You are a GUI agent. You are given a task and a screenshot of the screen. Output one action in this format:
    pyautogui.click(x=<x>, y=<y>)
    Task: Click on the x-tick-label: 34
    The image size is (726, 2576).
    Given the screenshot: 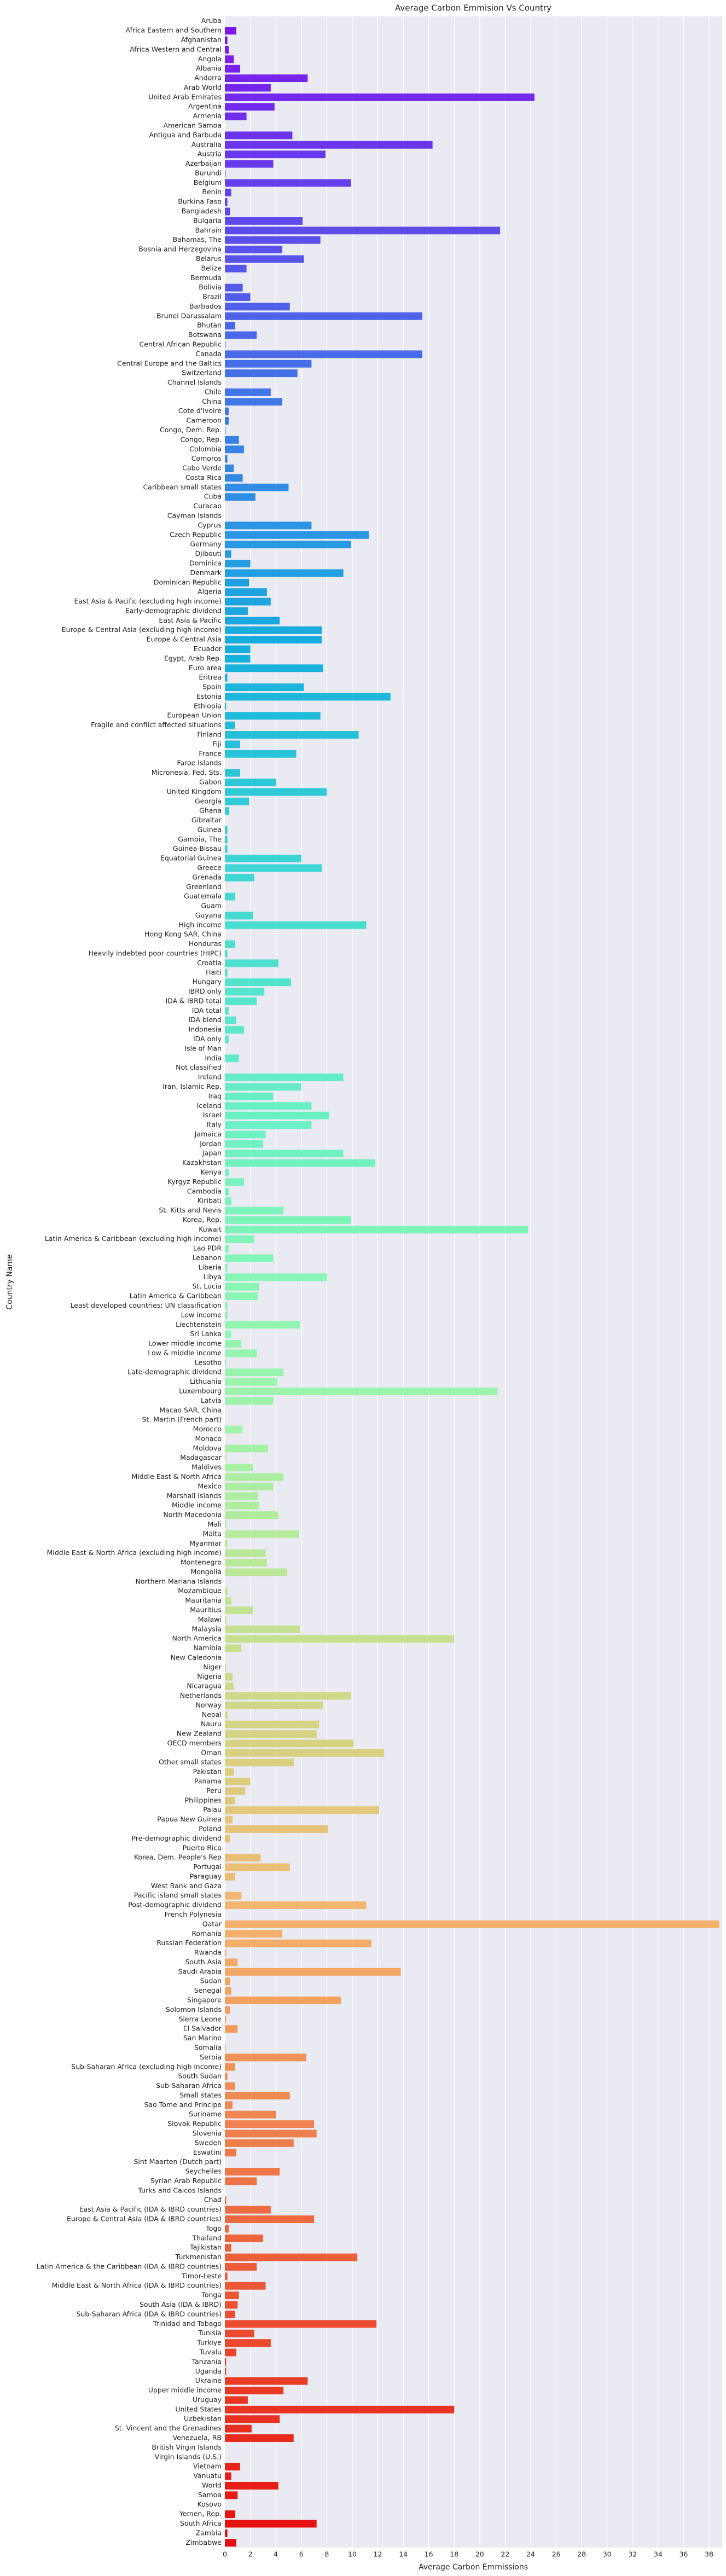 What is the action you would take?
    pyautogui.click(x=658, y=2554)
    